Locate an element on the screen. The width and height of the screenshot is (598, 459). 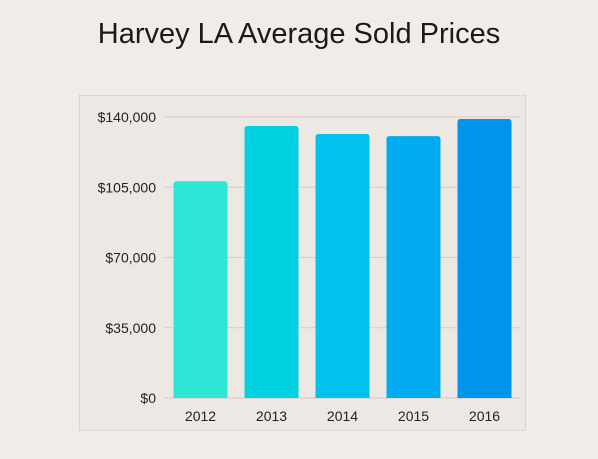
bar-2012 is located at coordinates (200, 289).